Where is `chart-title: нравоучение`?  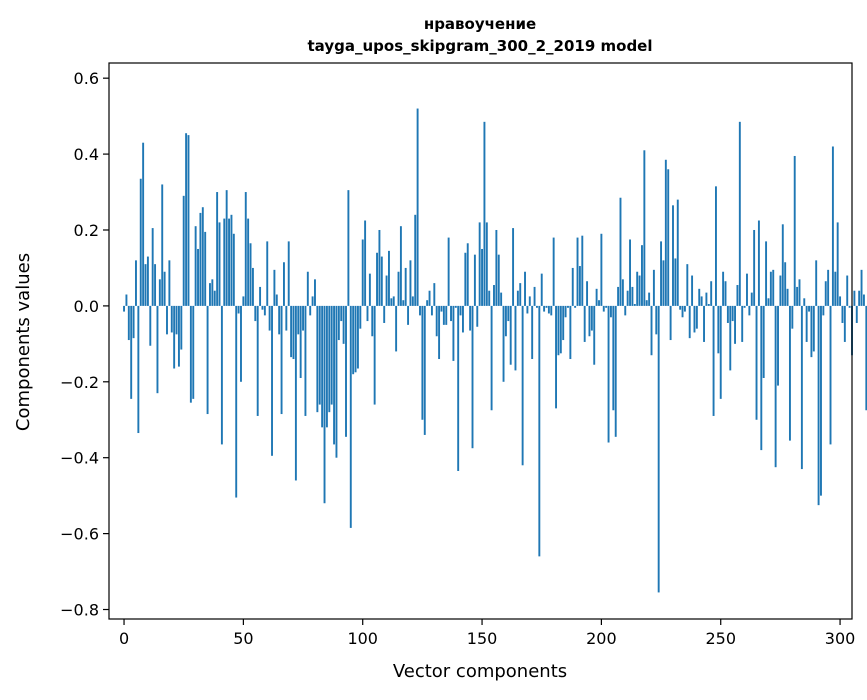
chart-title: нравоучение is located at coordinates (480, 24).